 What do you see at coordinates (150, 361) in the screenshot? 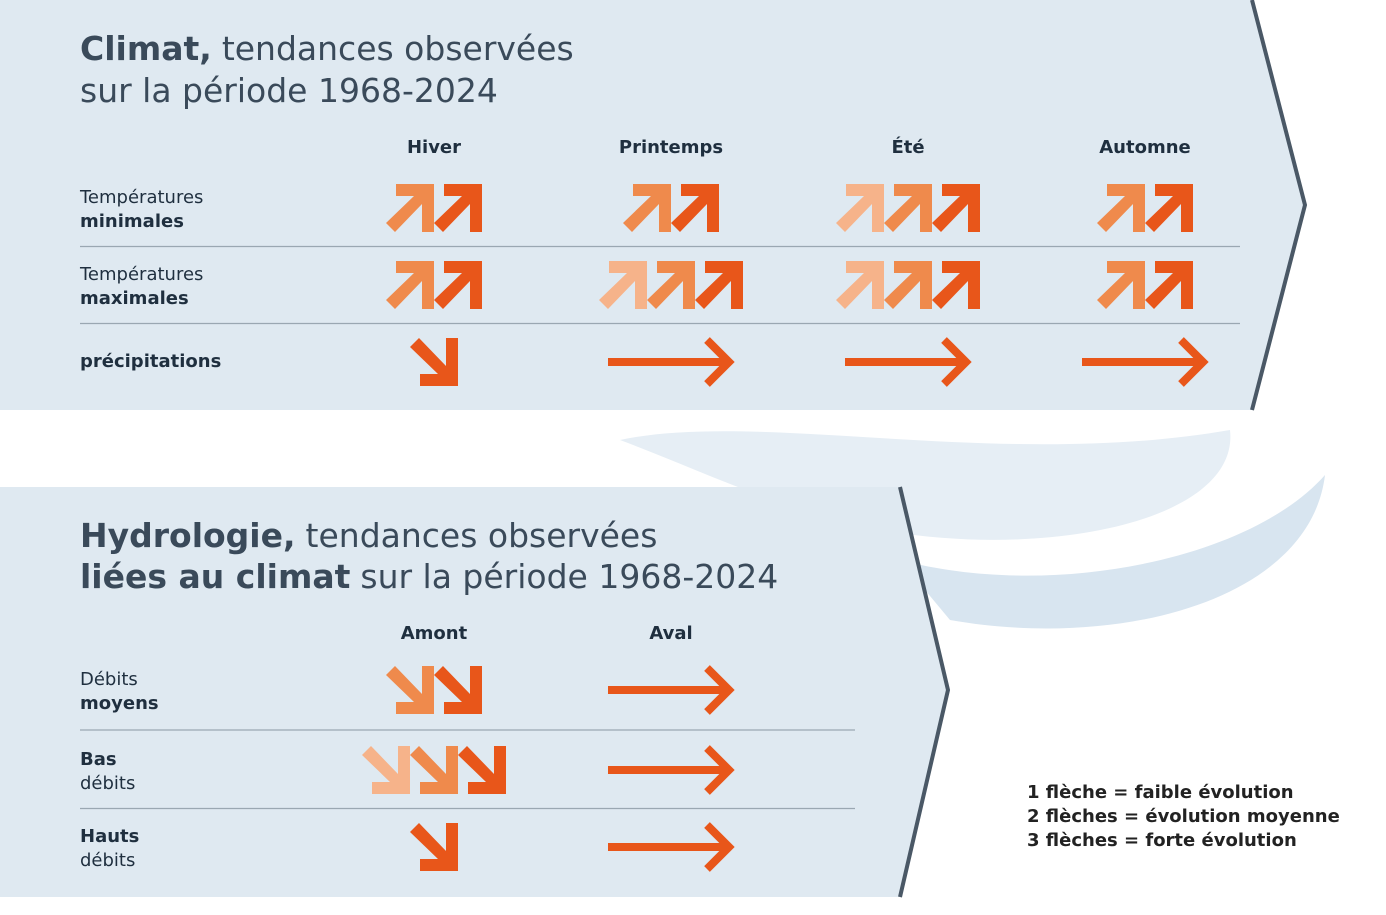
I see `row-label: précipitations` at bounding box center [150, 361].